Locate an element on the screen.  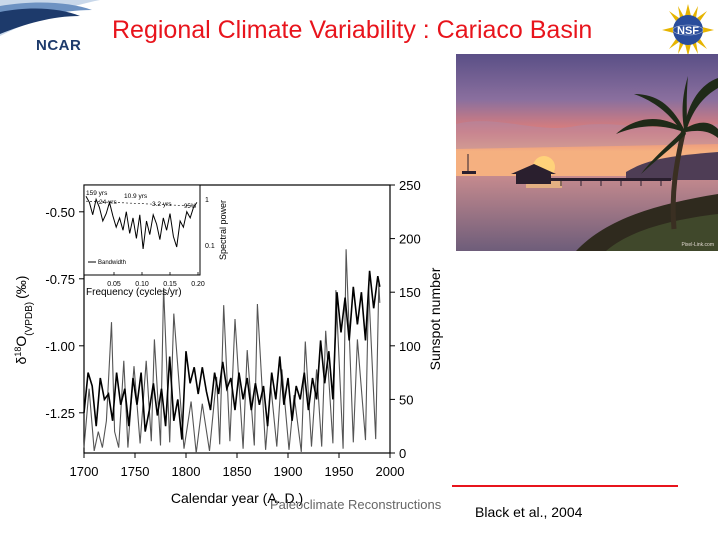
x-axis-title: Calendar year (A. D.) is located at coordinates (237, 498).